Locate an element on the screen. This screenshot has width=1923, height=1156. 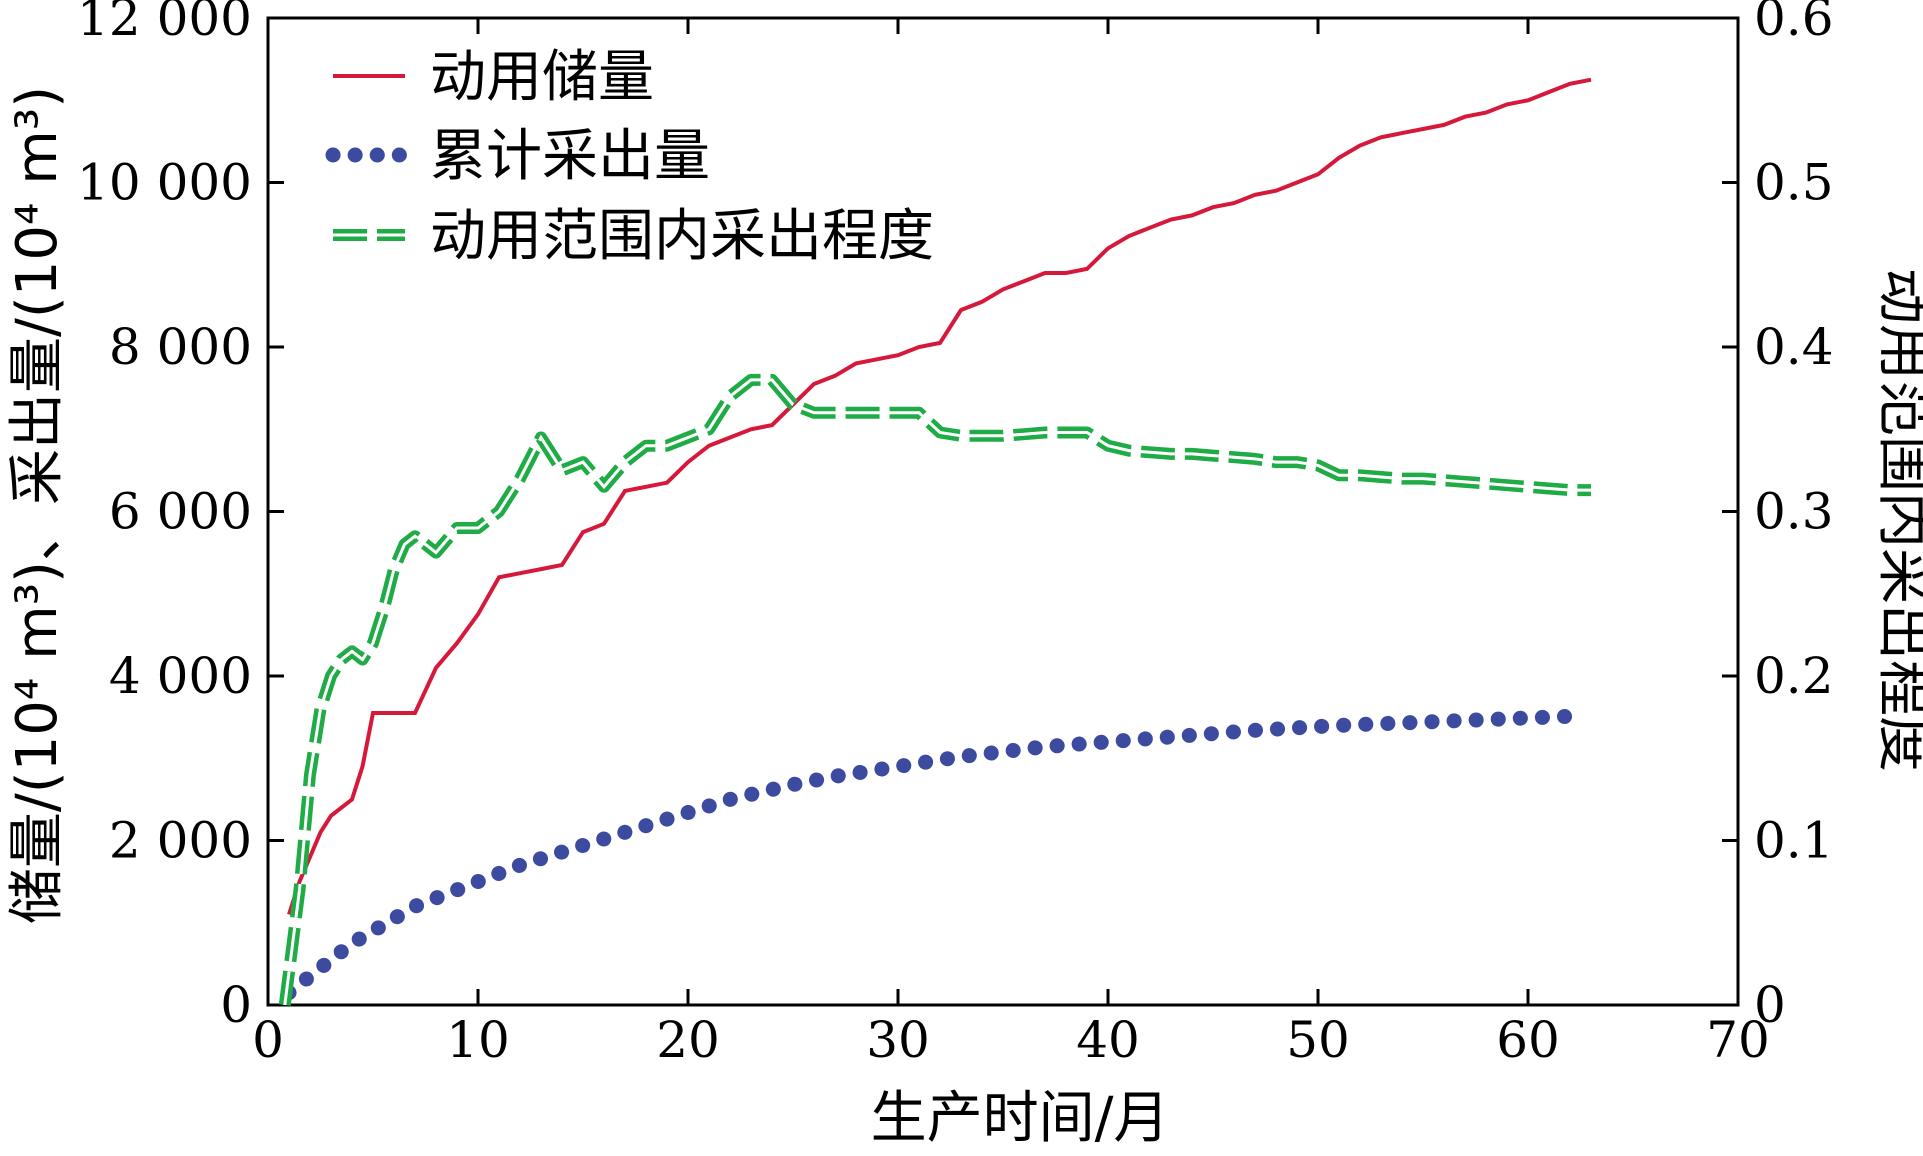
x-tick-label: 50 is located at coordinates (1318, 1040).